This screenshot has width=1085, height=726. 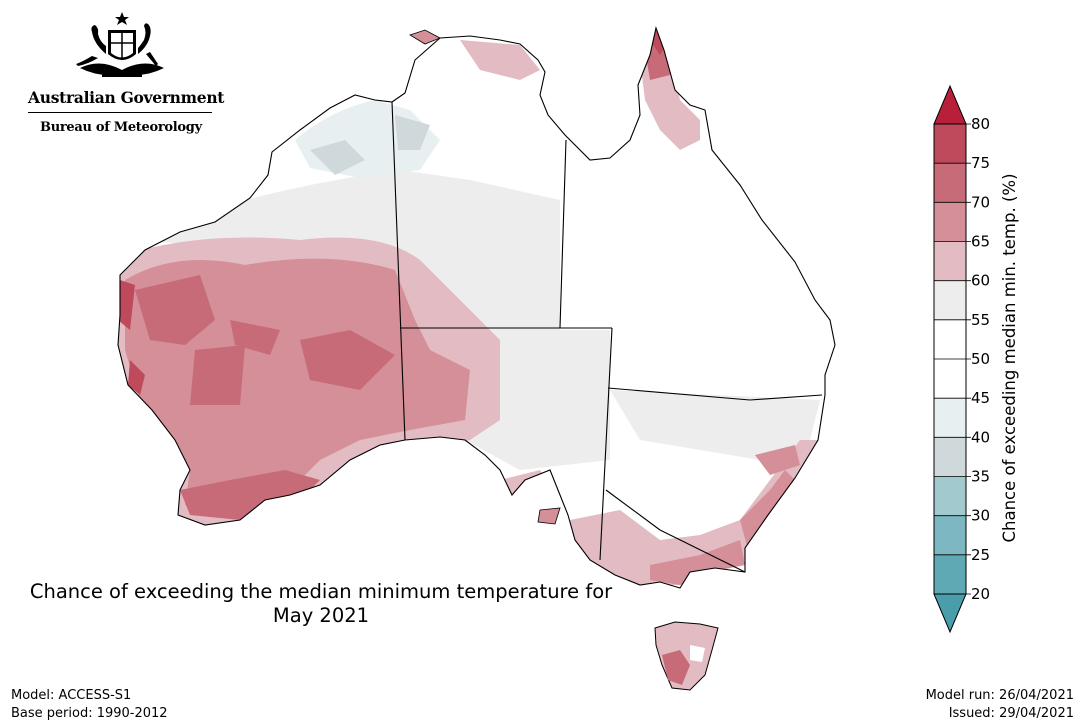 What do you see at coordinates (980, 202) in the screenshot?
I see `colorbar-tick-label: 70` at bounding box center [980, 202].